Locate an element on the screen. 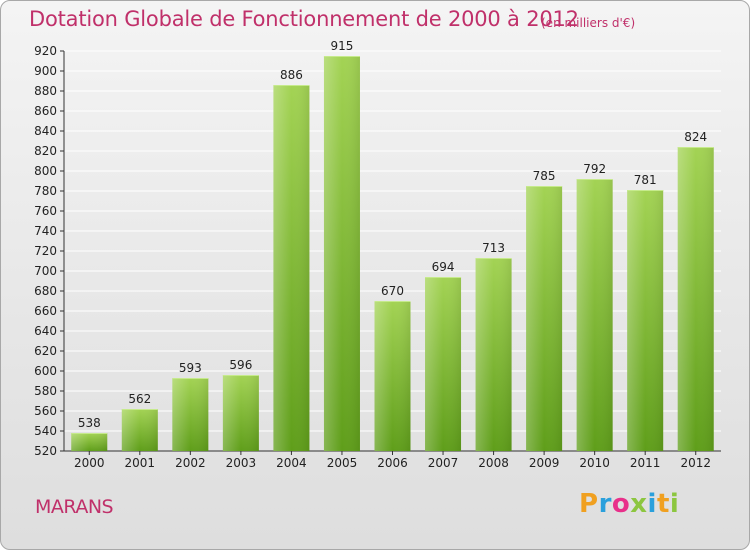 The image size is (750, 550). y-tick-label: 740 is located at coordinates (45, 231).